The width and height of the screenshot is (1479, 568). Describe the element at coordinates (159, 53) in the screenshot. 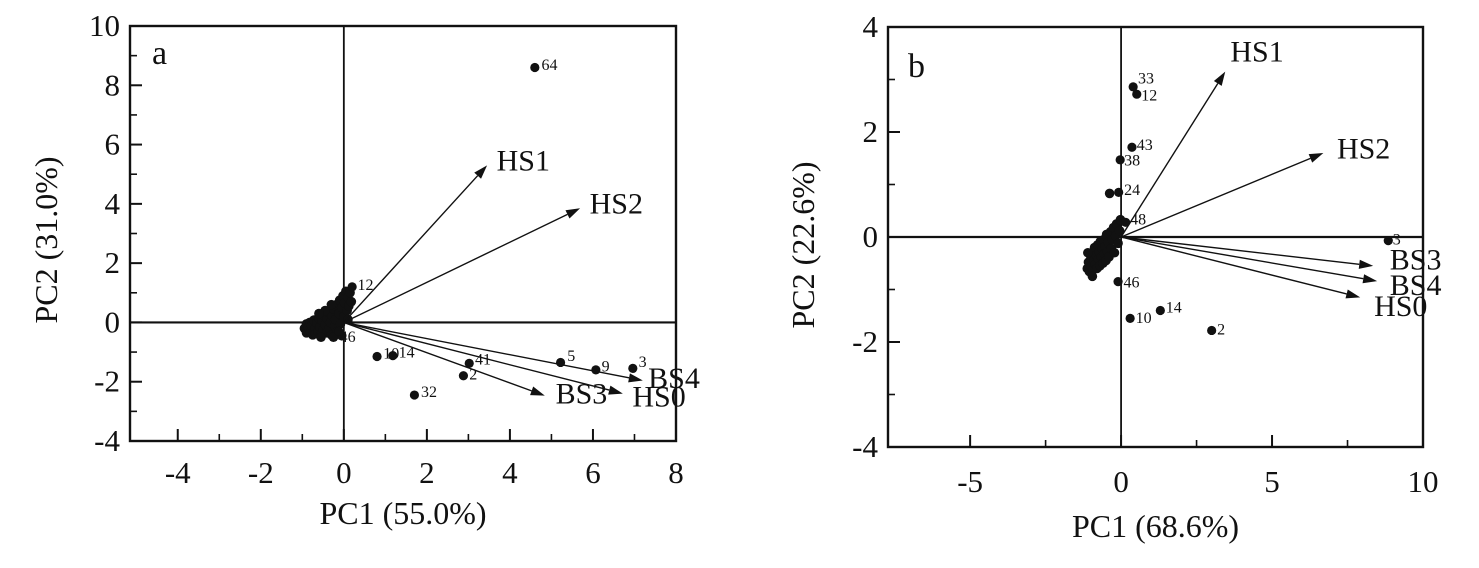

I see `panel-letter: a` at that location.